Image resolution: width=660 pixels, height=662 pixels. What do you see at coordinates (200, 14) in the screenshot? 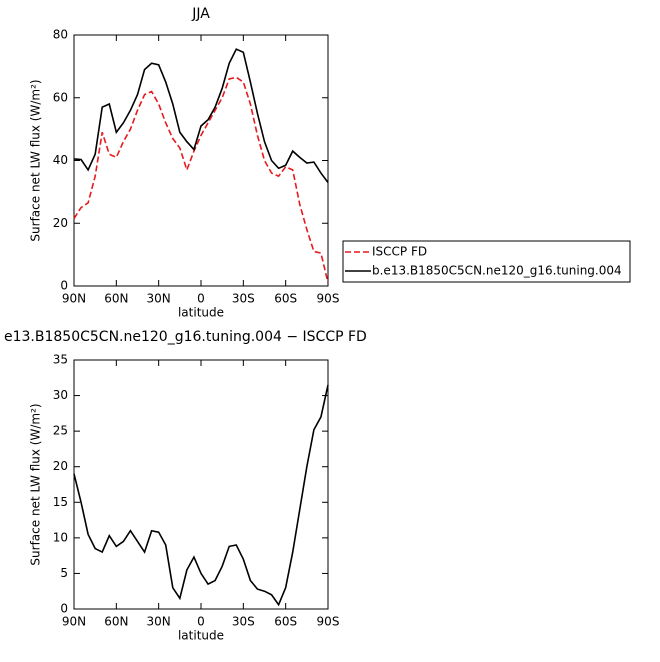
I see `chart-title: JJA` at bounding box center [200, 14].